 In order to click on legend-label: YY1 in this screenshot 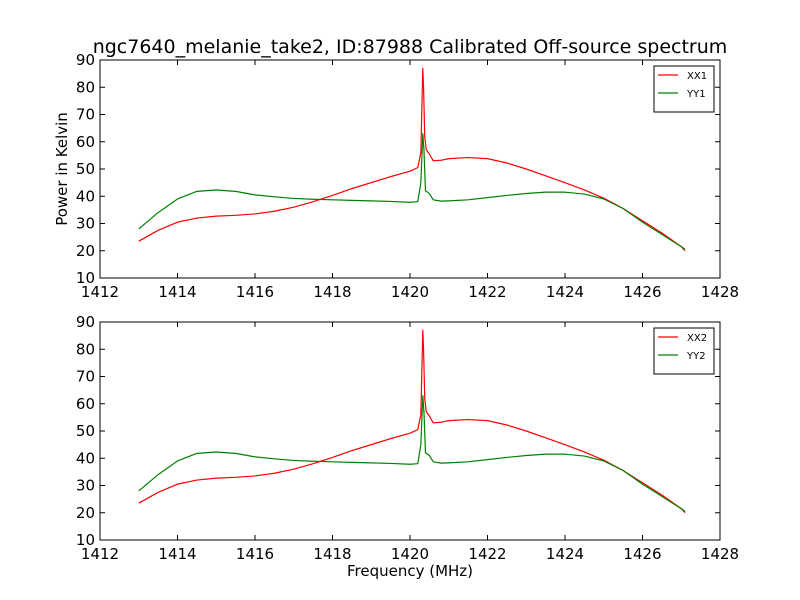, I will do `click(696, 94)`.